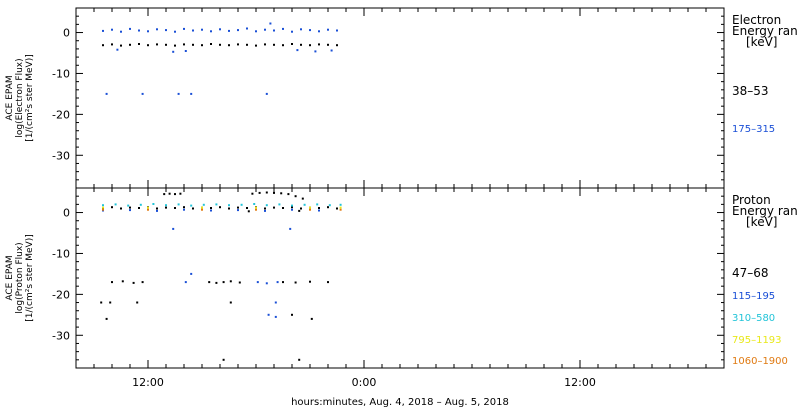 This screenshot has height=410, width=800. Describe the element at coordinates (757, 340) in the screenshot. I see `legend-entry: 795–1193` at that location.